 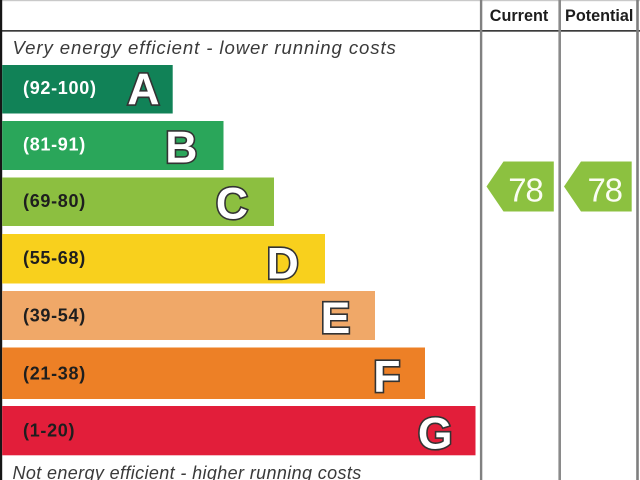 I want to click on svg-text: Current, so click(x=519, y=16).